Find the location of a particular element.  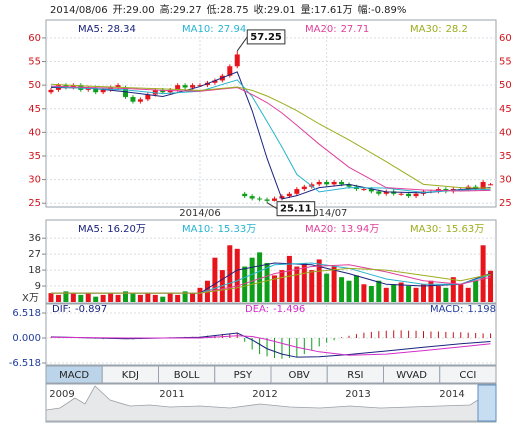

tab-label: CCI is located at coordinates (467, 375).